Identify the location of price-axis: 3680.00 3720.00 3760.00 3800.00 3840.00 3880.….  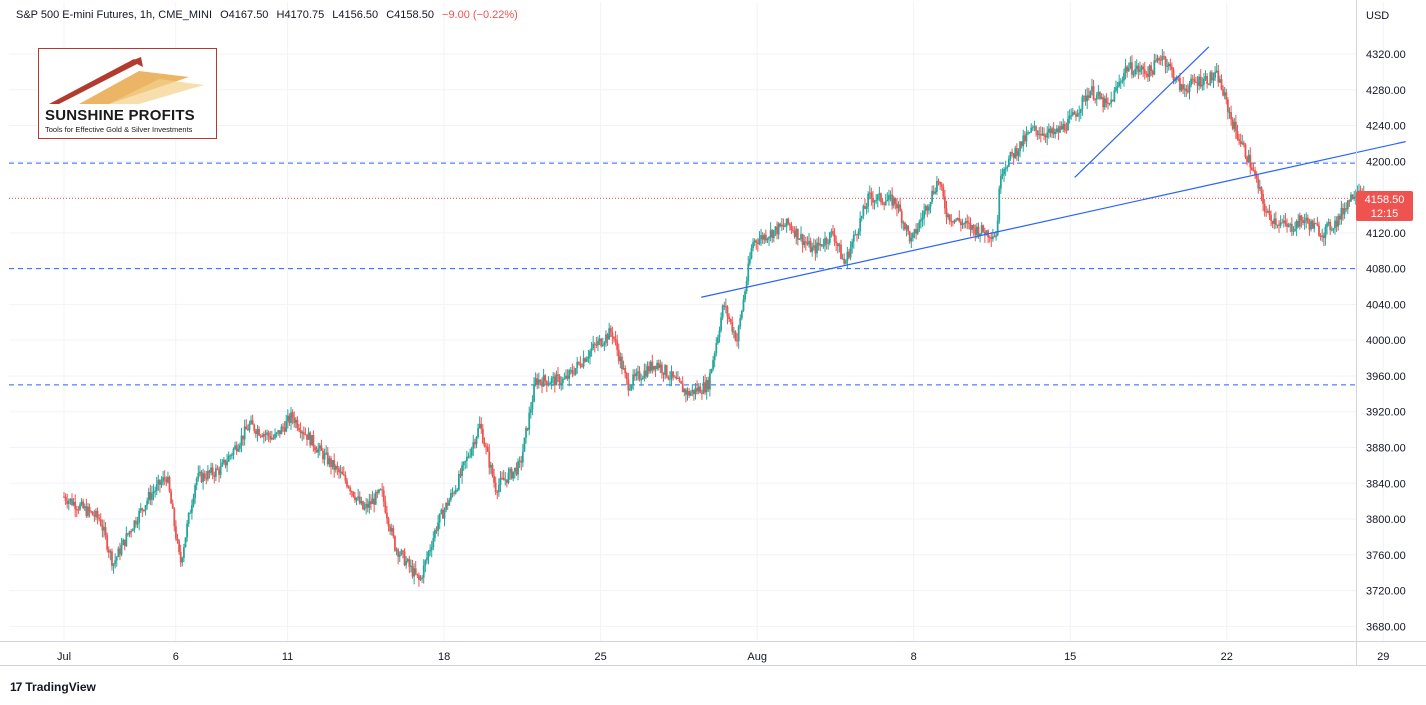
(1381, 332).